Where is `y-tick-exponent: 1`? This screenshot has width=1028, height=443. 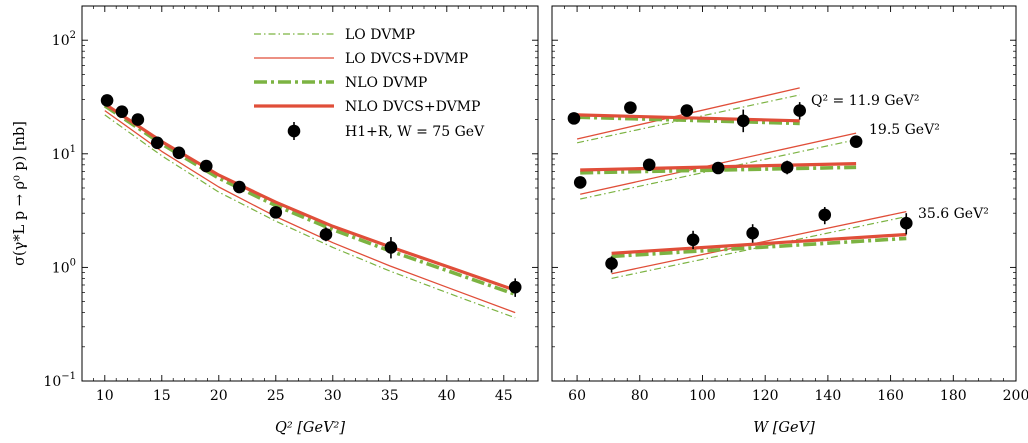 y-tick-exponent: 1 is located at coordinates (73, 149).